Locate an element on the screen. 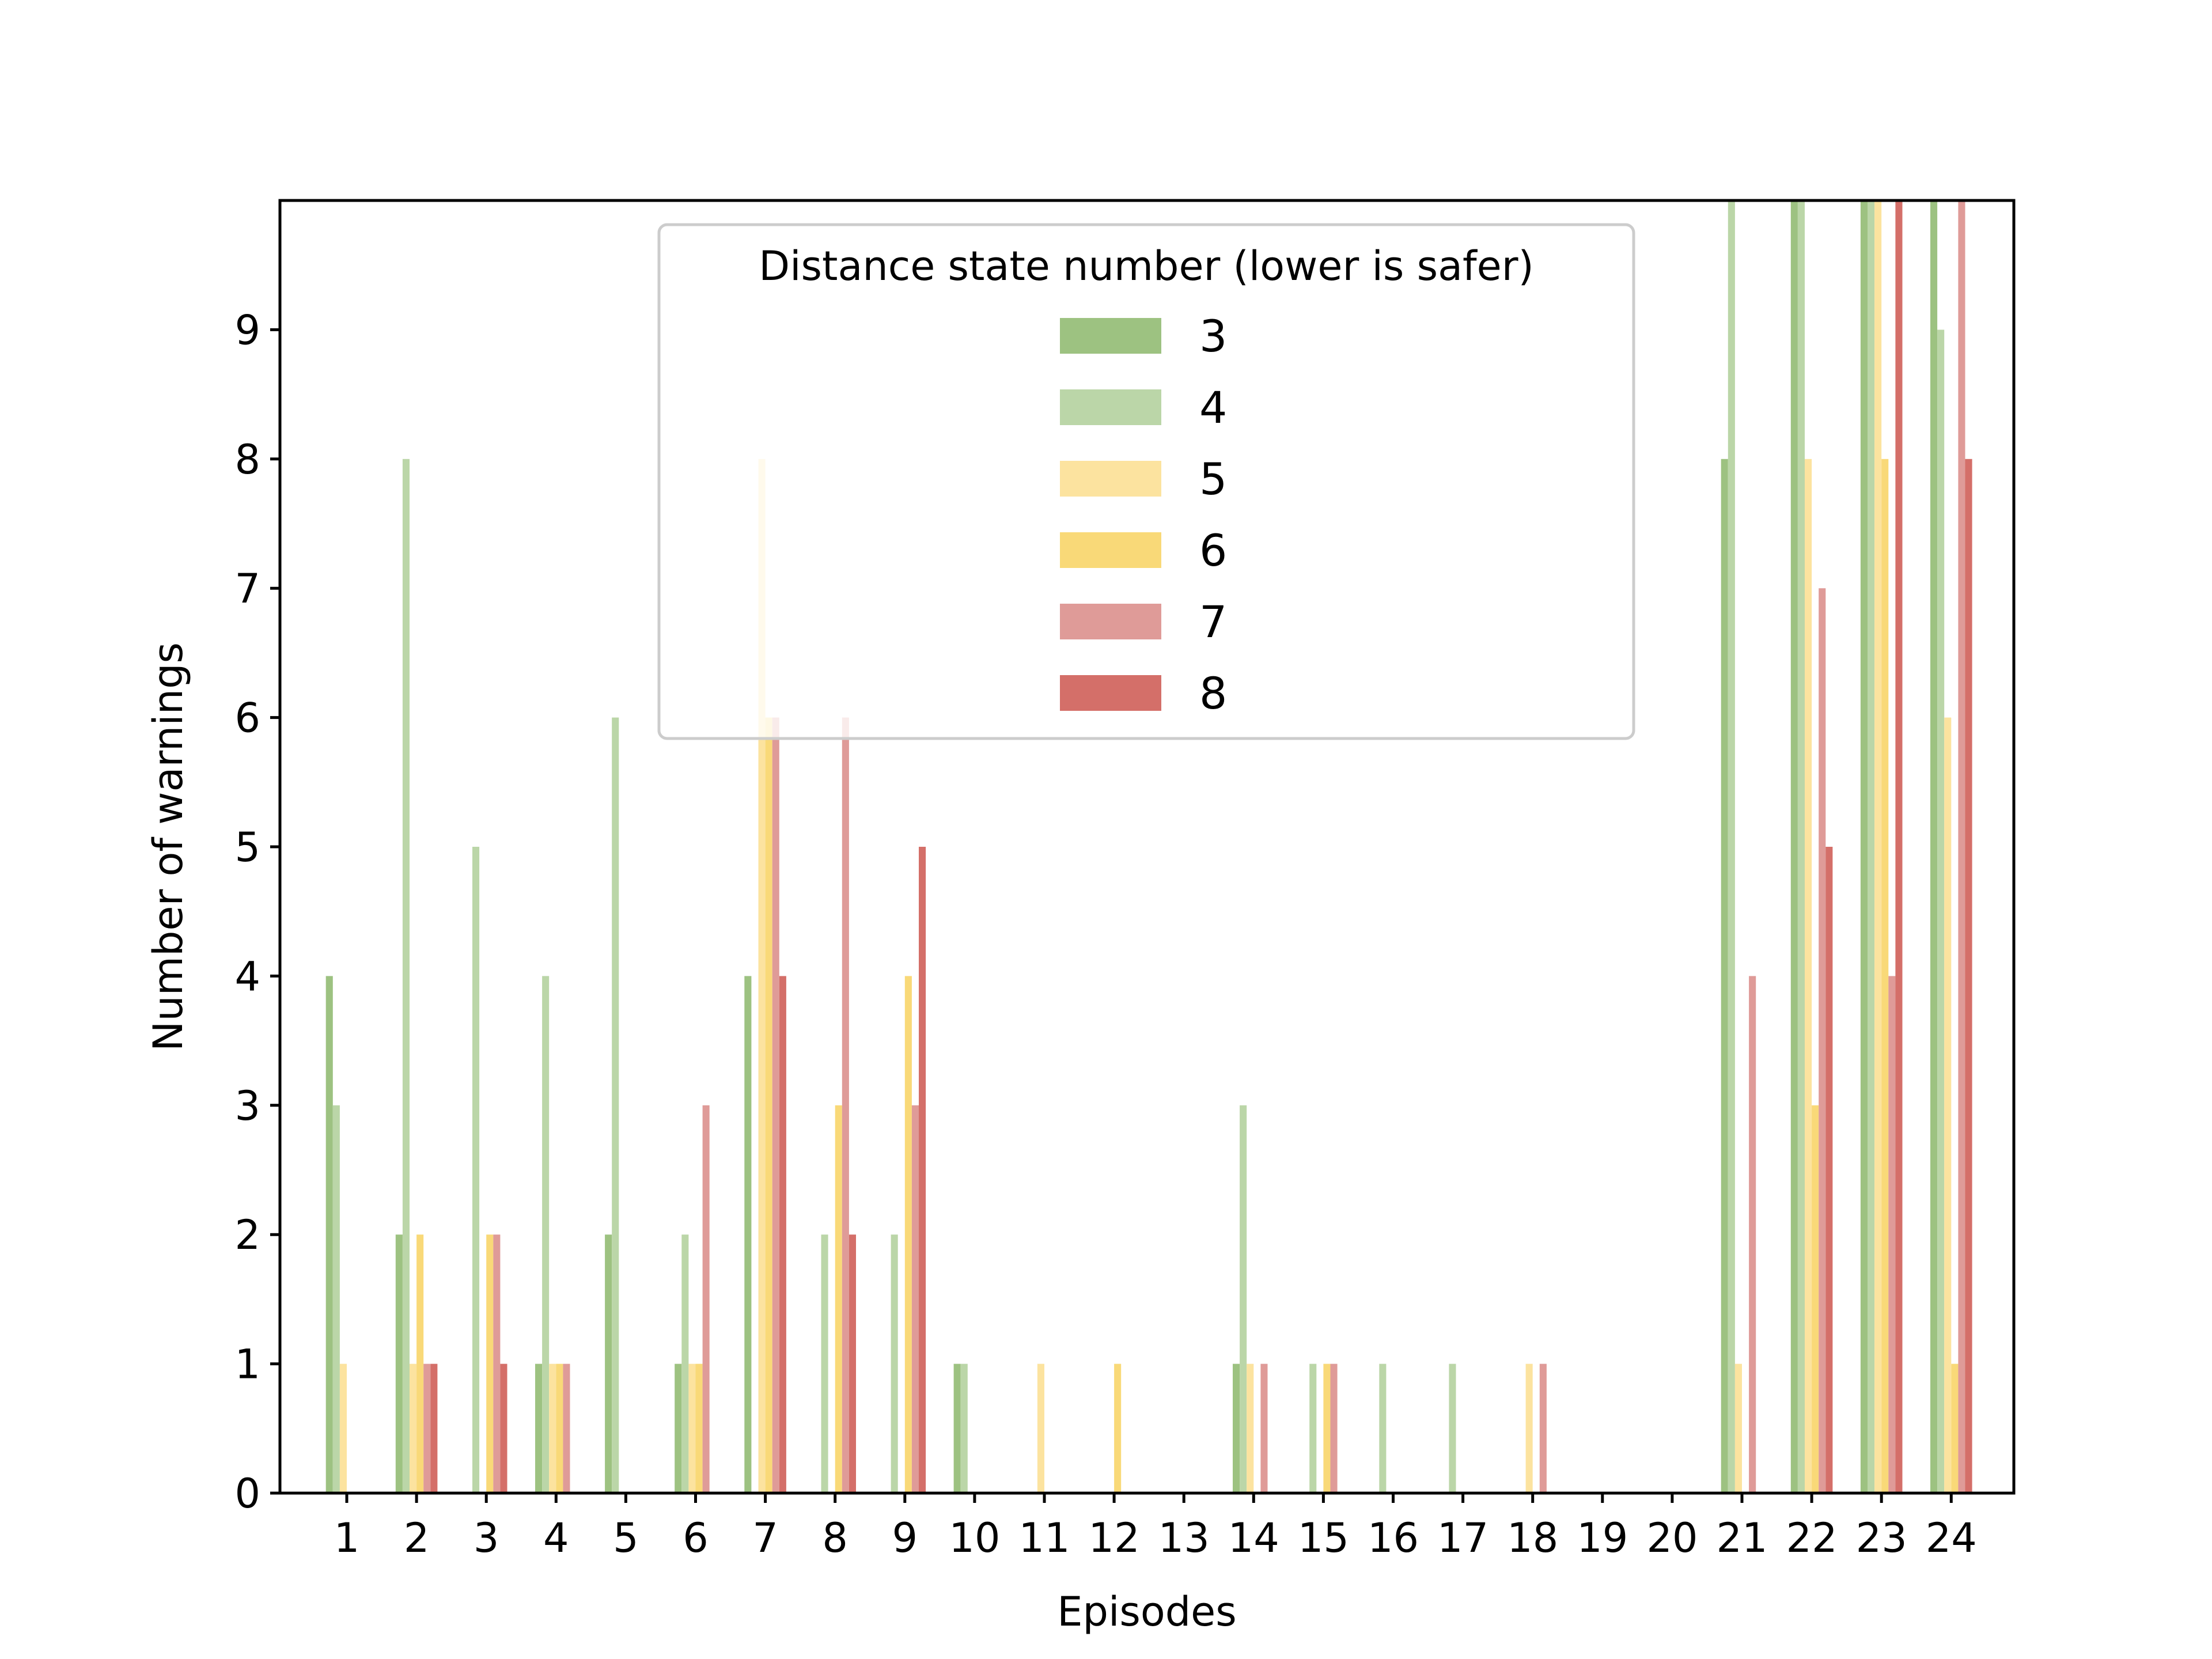 The height and width of the screenshot is (1659, 2212). x-tick-label: 21 is located at coordinates (1741, 1538).